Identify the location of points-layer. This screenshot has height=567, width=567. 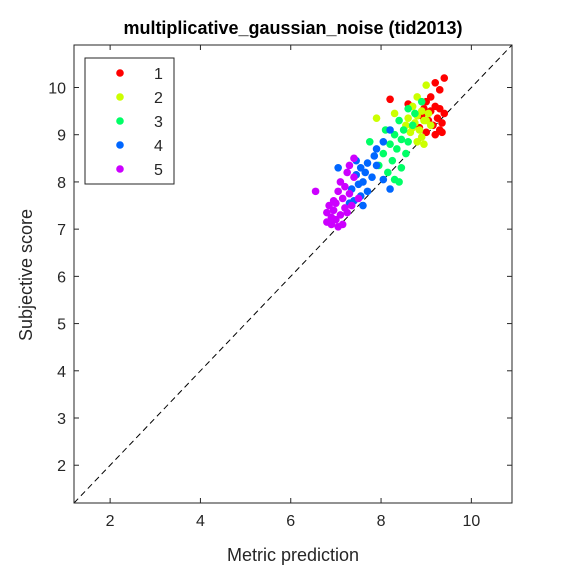
(380, 152).